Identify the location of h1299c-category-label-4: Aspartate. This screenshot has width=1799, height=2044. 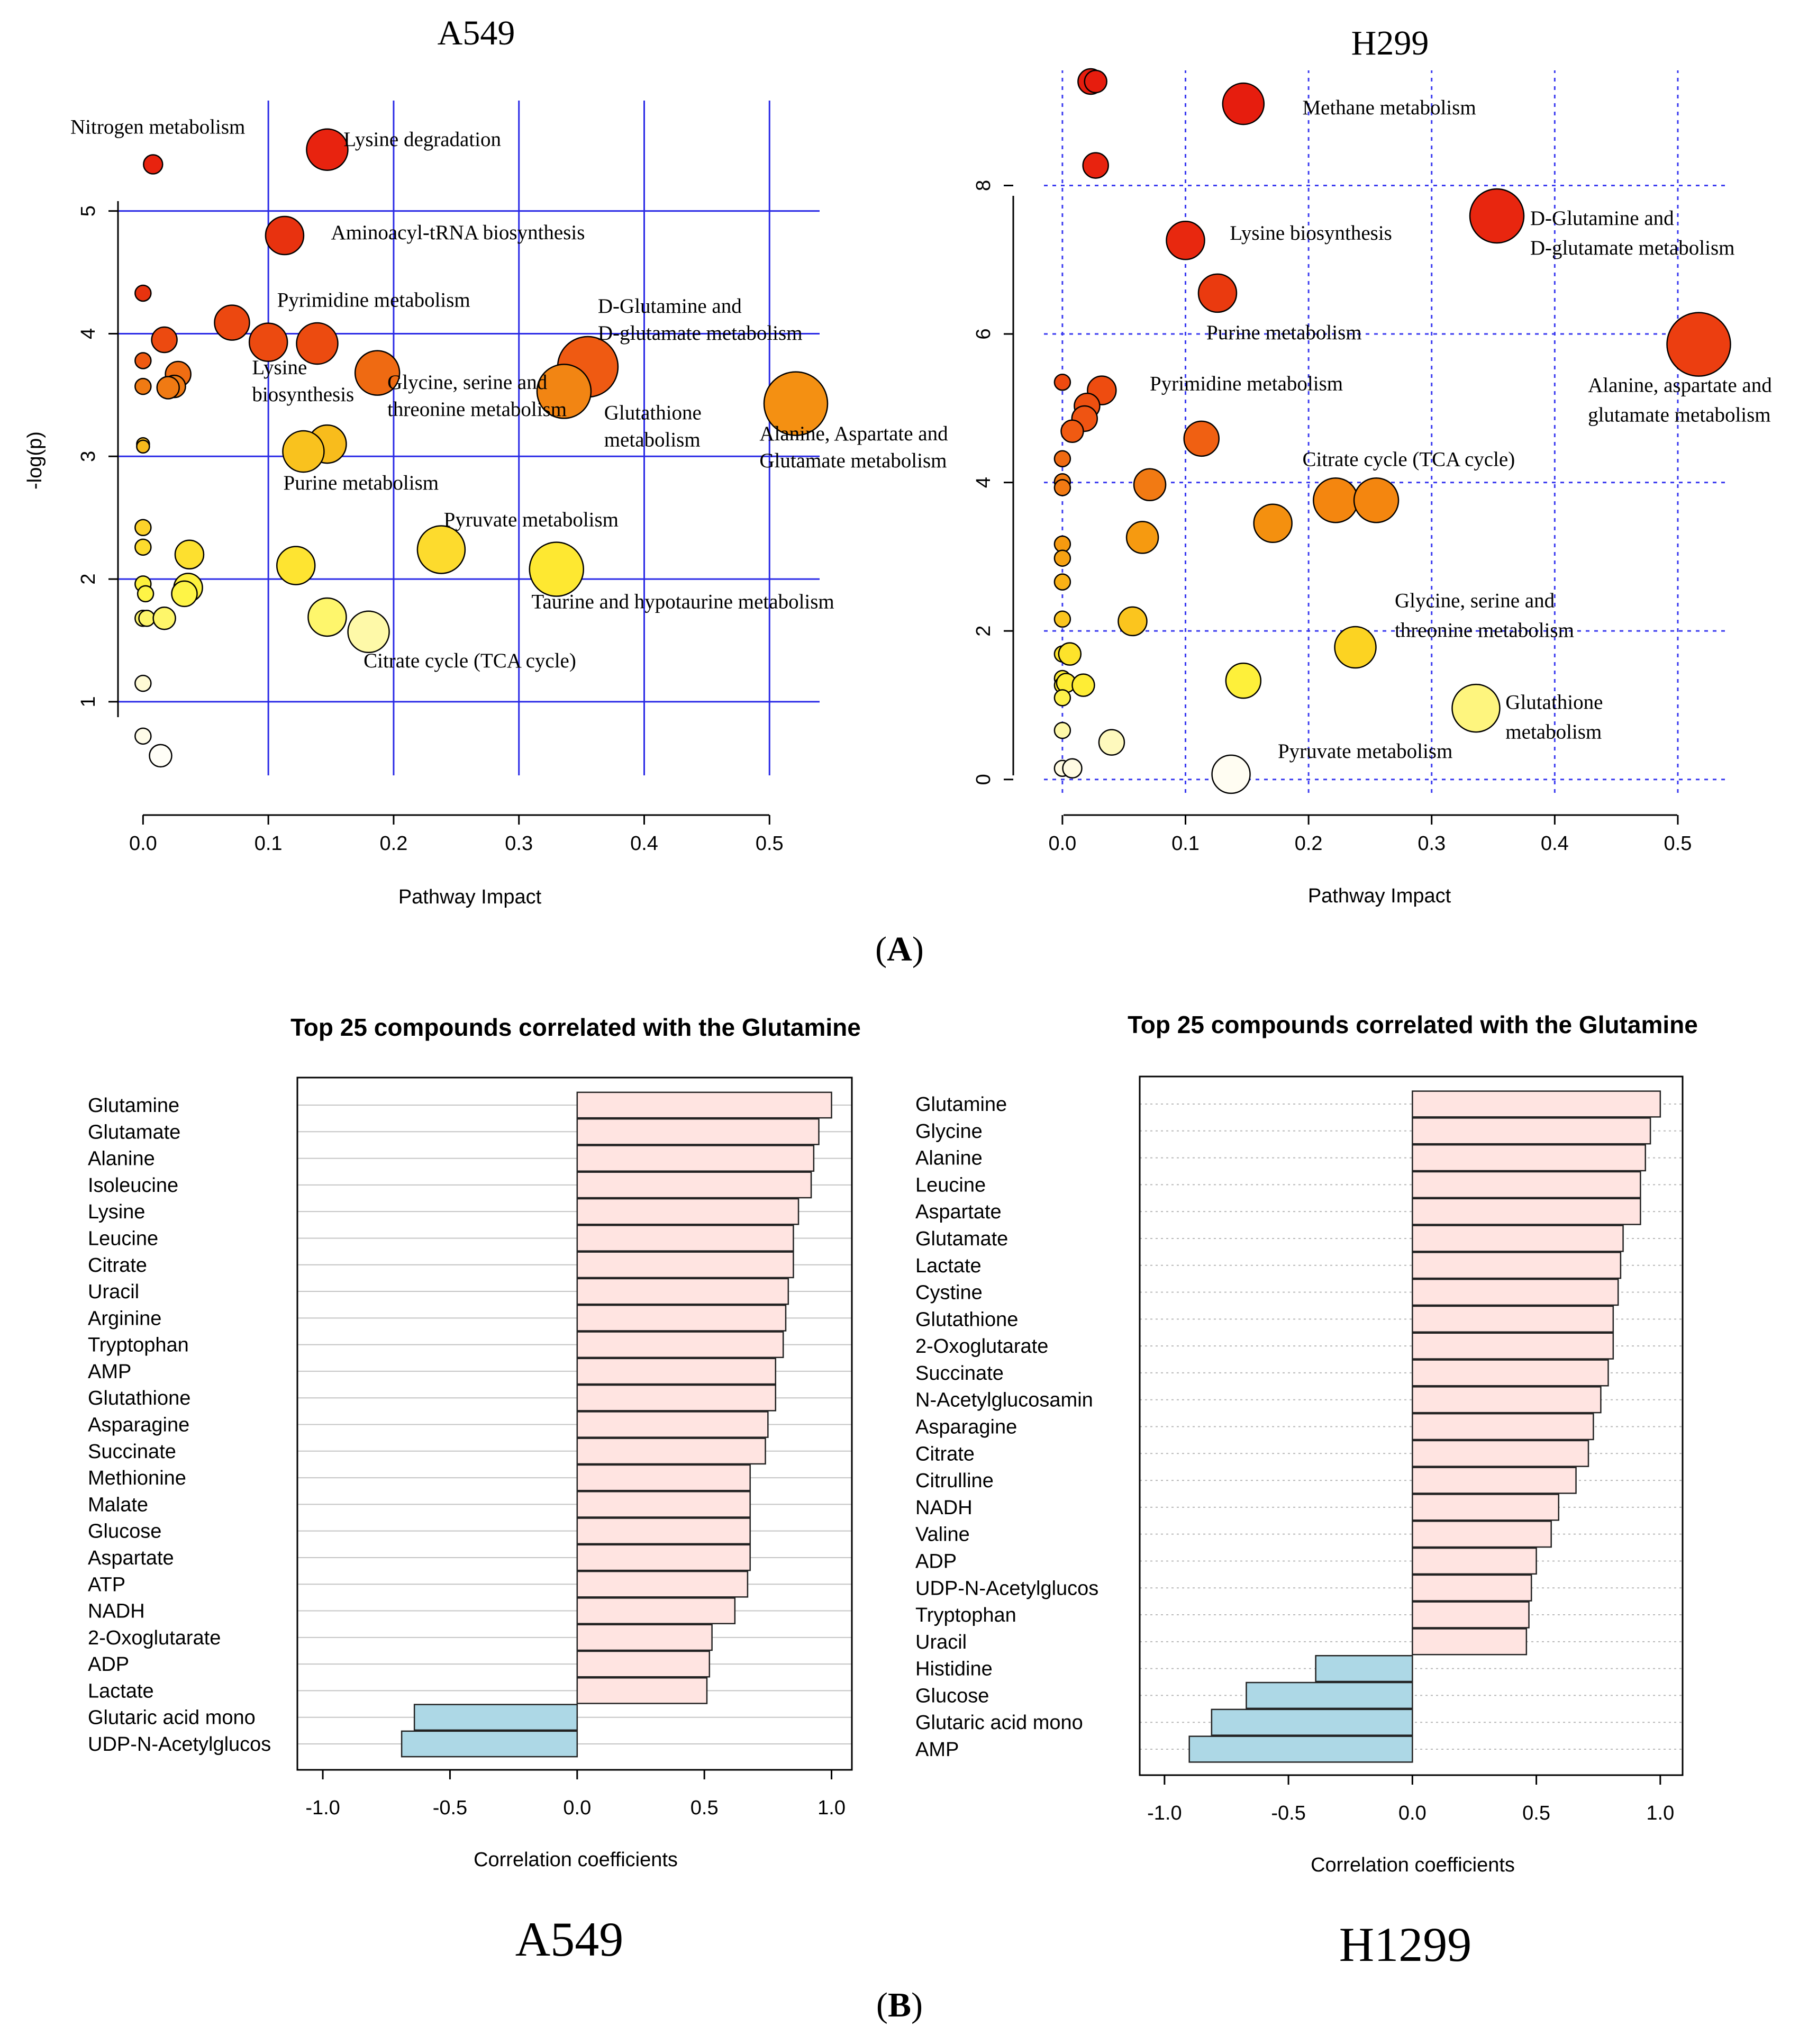
(959, 1212).